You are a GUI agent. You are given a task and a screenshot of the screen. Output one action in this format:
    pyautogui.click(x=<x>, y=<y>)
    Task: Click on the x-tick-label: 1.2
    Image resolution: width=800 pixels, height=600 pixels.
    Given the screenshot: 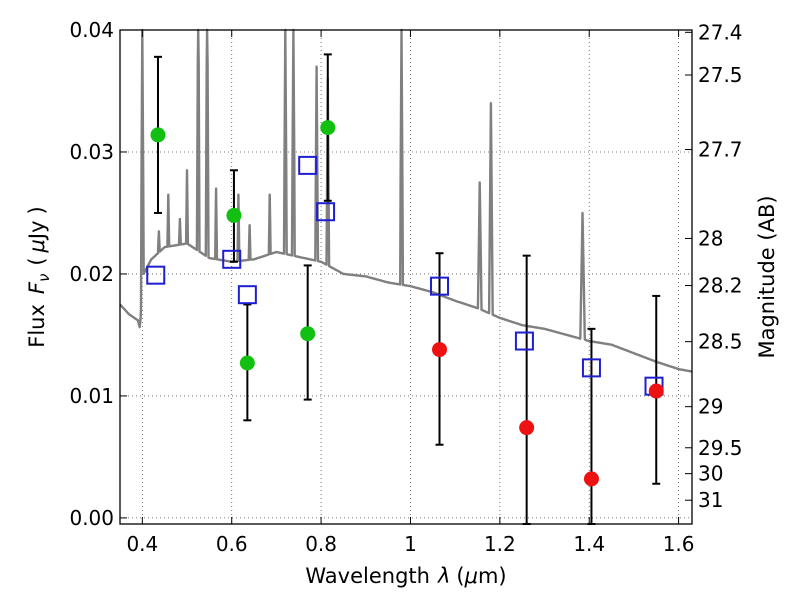 What is the action you would take?
    pyautogui.click(x=500, y=544)
    